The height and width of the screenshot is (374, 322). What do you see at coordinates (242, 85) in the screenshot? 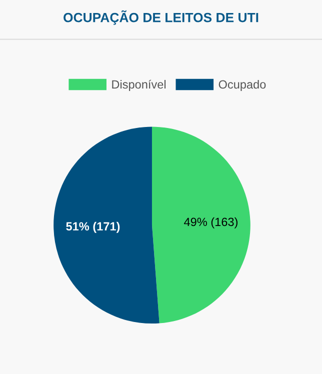
I see `legend-label: Ocupado` at bounding box center [242, 85].